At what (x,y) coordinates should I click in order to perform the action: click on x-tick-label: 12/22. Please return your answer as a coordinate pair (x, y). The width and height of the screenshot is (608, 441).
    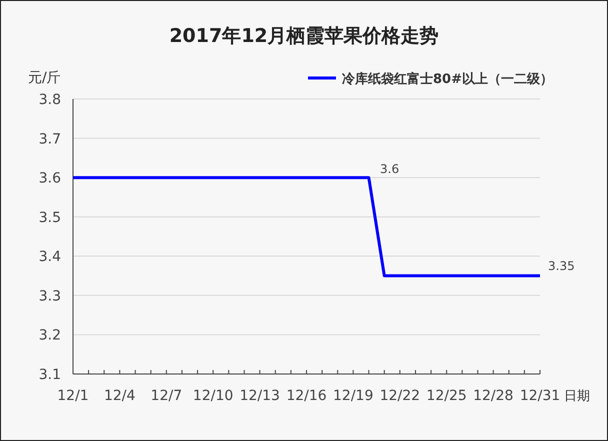
    Looking at the image, I should click on (400, 396).